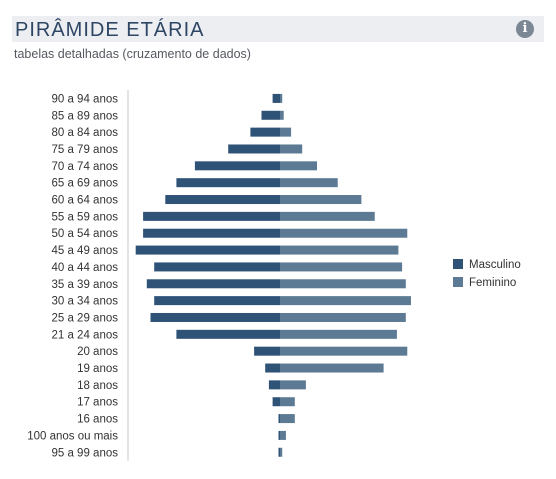 This screenshot has height=479, width=556. What do you see at coordinates (84, 285) in the screenshot?
I see `y-tick-label: 35 a 39 anos` at bounding box center [84, 285].